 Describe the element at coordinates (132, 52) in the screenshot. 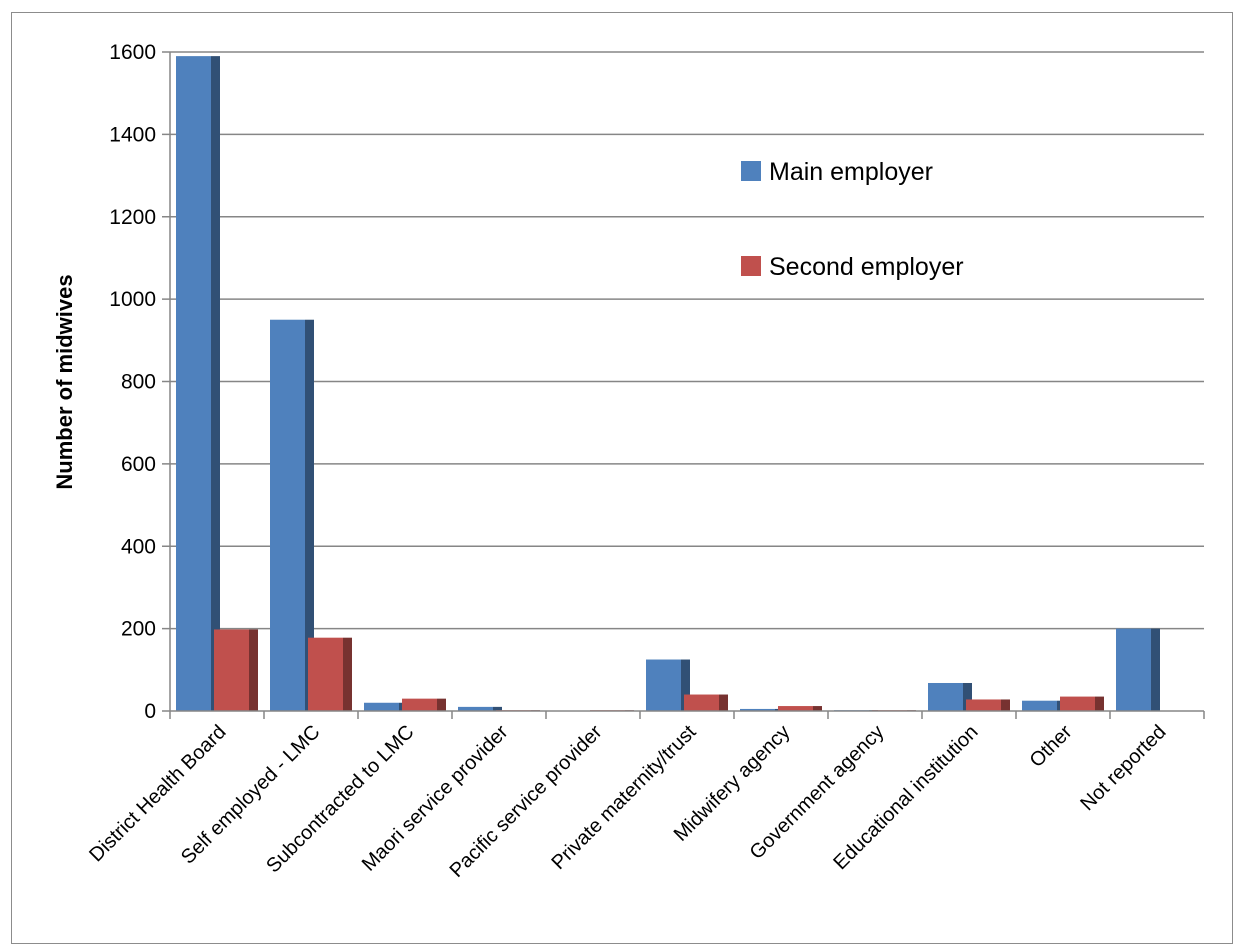

I see `y-tick-label: 1600` at that location.